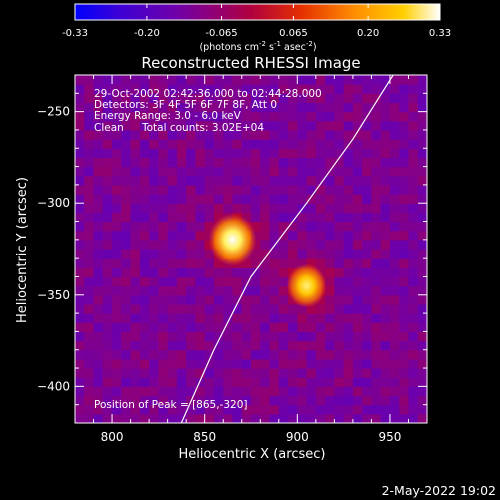  Describe the element at coordinates (389, 437) in the screenshot. I see `x-tick-label: 950` at that location.